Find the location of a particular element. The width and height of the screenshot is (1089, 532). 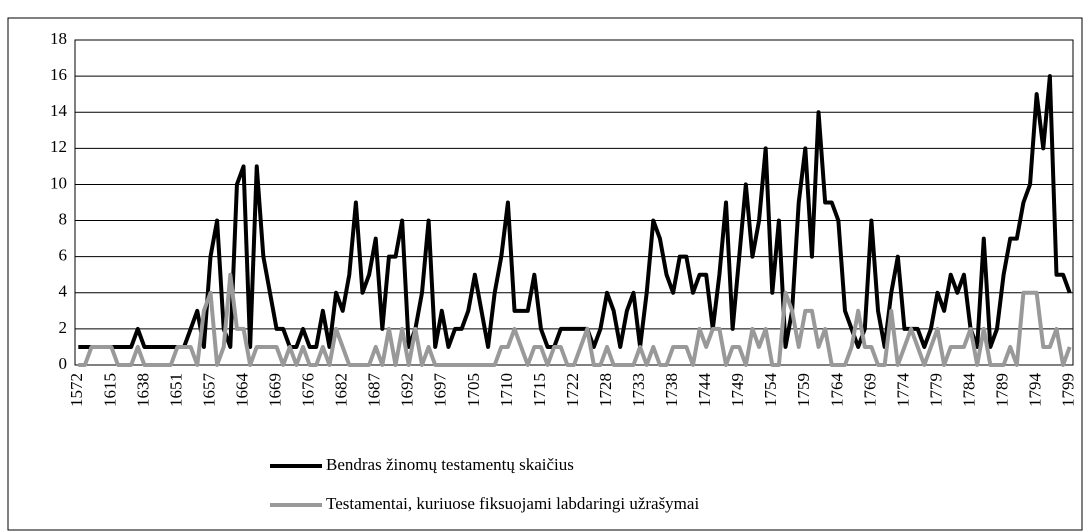

y-tick-label: 16 is located at coordinates (58, 74).